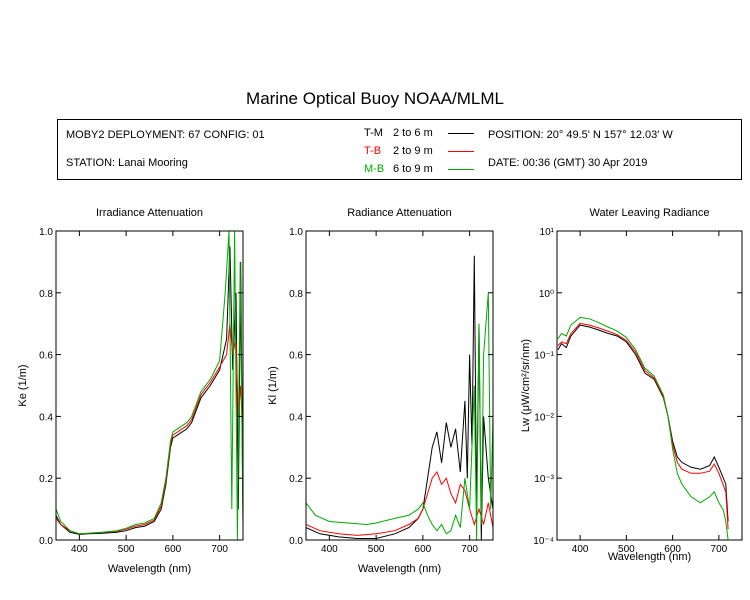  I want to click on legend-line-mb, so click(461, 169).